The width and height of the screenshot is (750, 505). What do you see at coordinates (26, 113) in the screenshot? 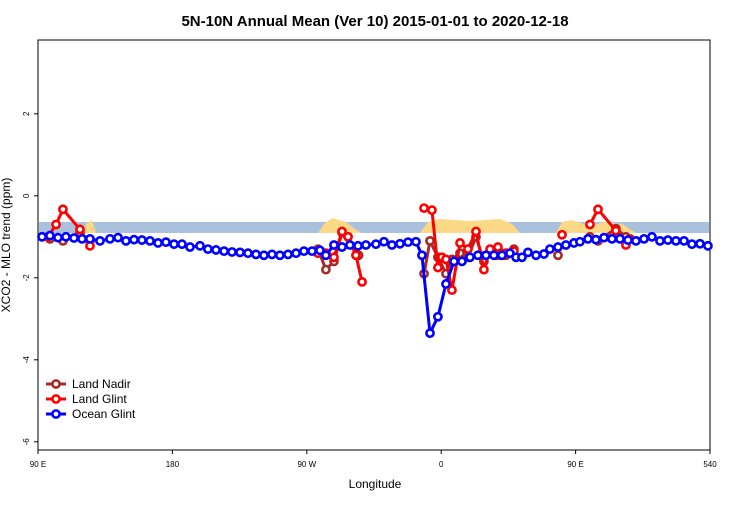
I see `y-tick-label: 2` at bounding box center [26, 113].